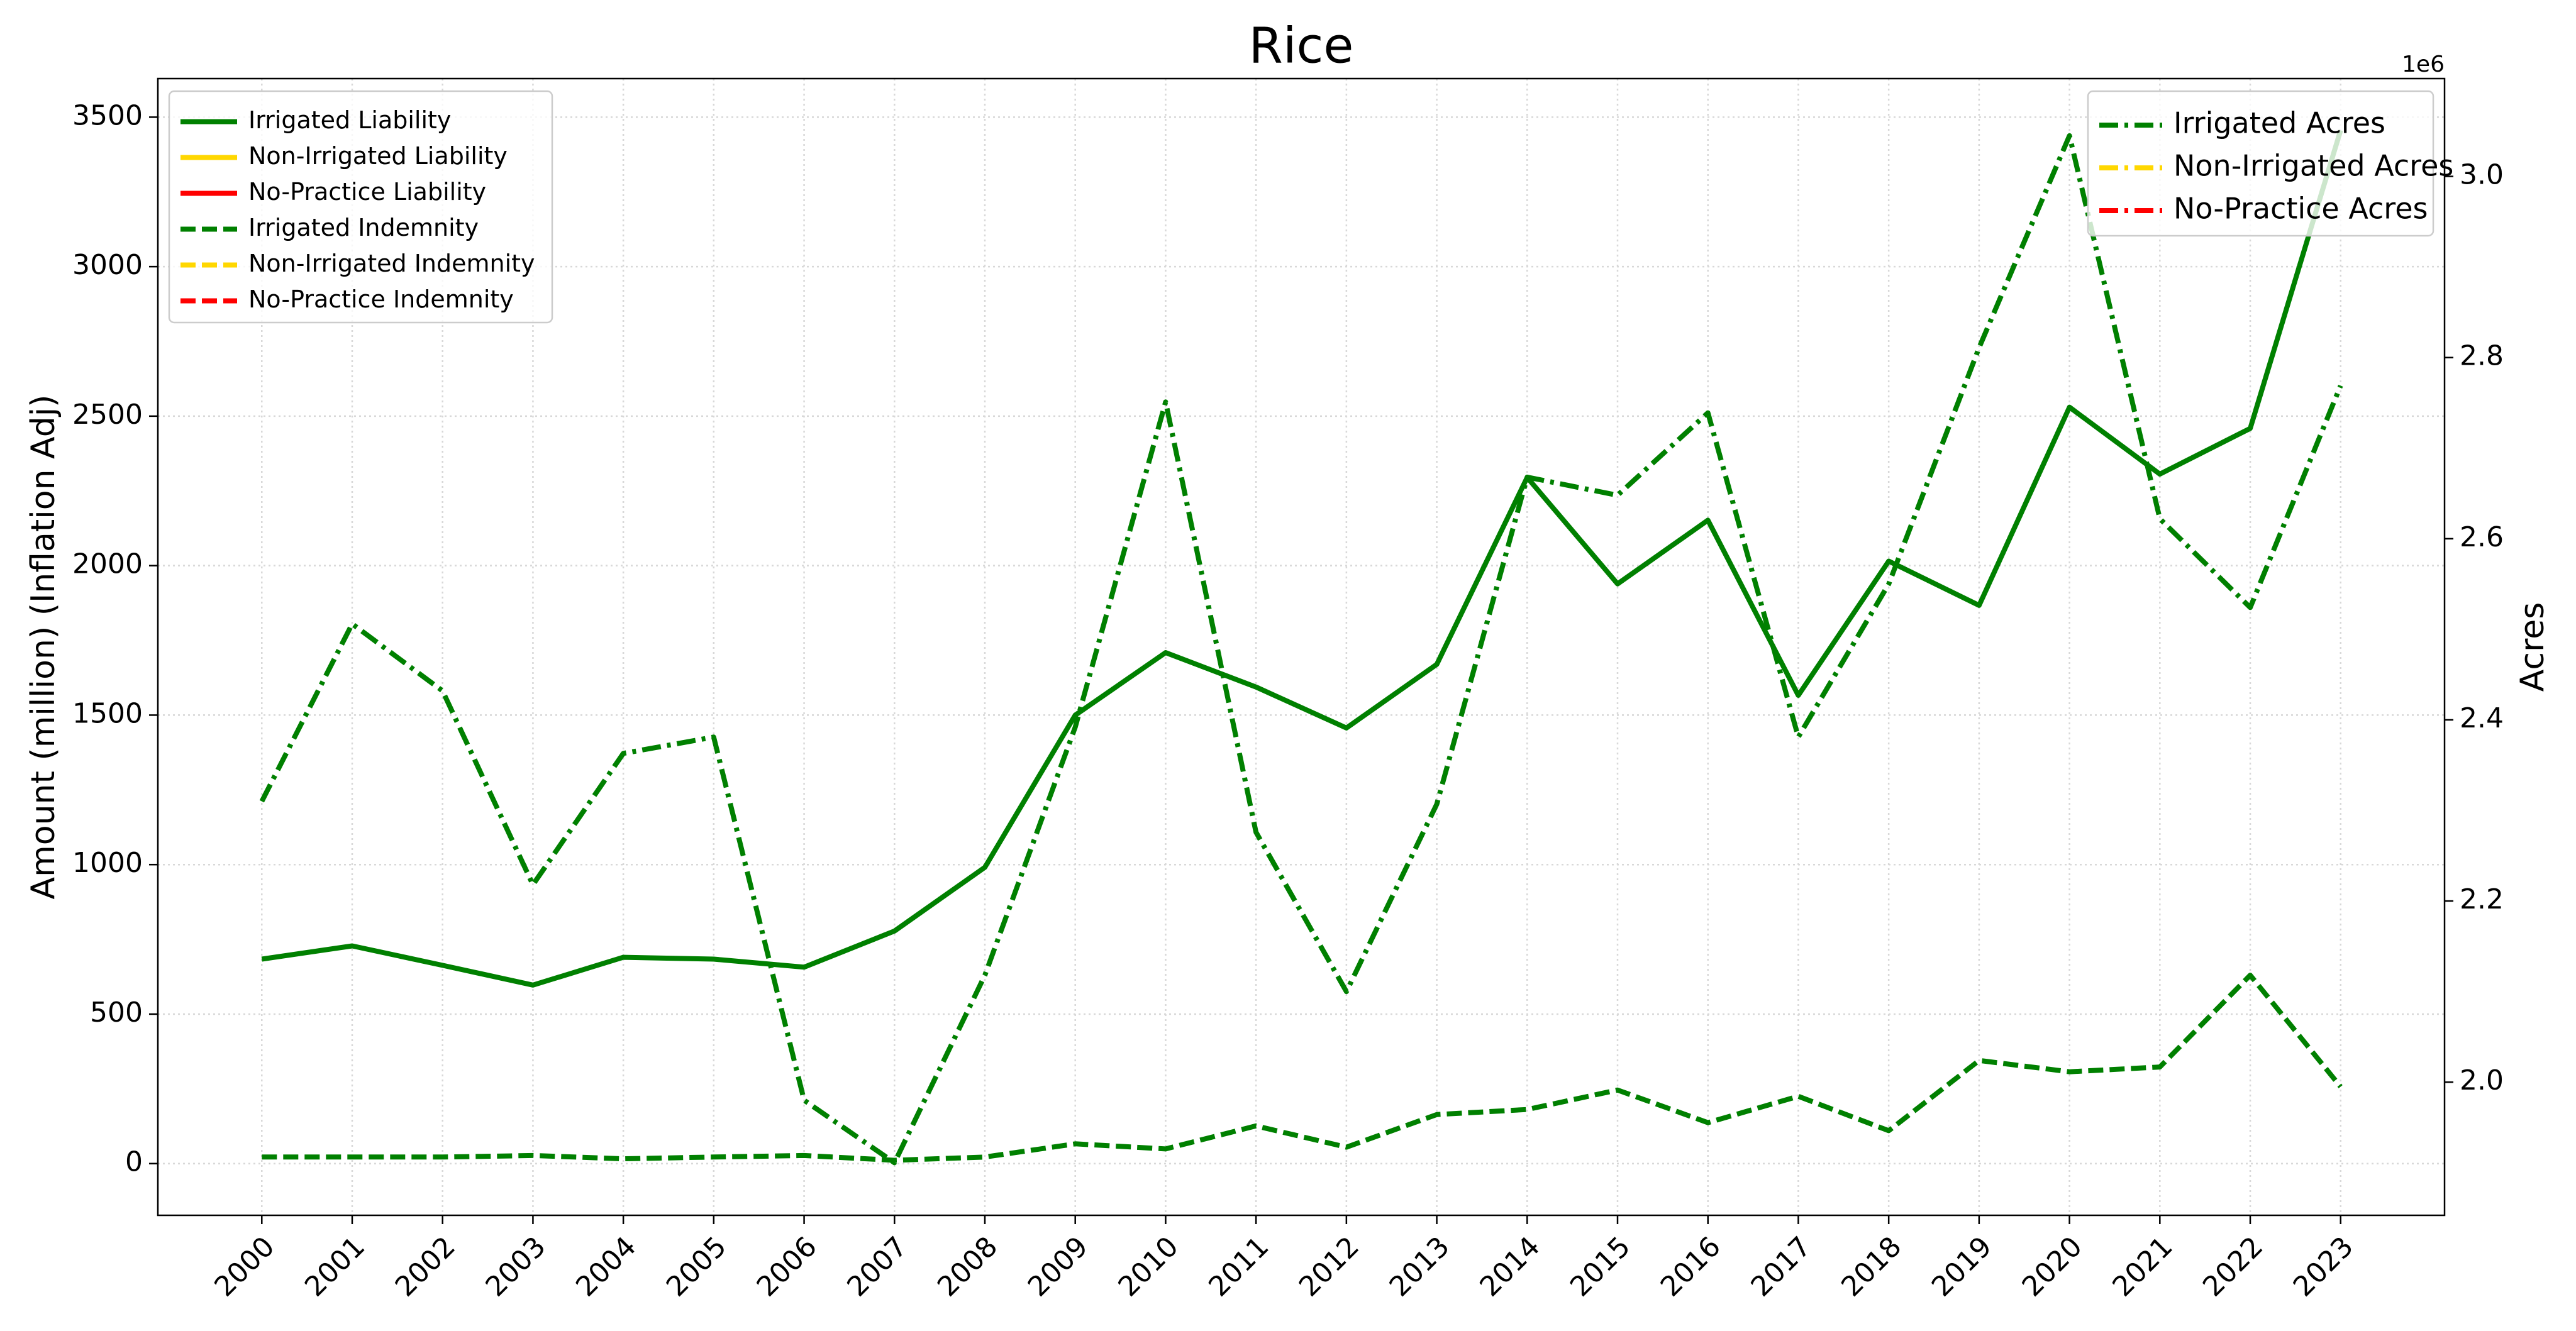  Describe the element at coordinates (107, 713) in the screenshot. I see `y-tick-label: 1500` at that location.